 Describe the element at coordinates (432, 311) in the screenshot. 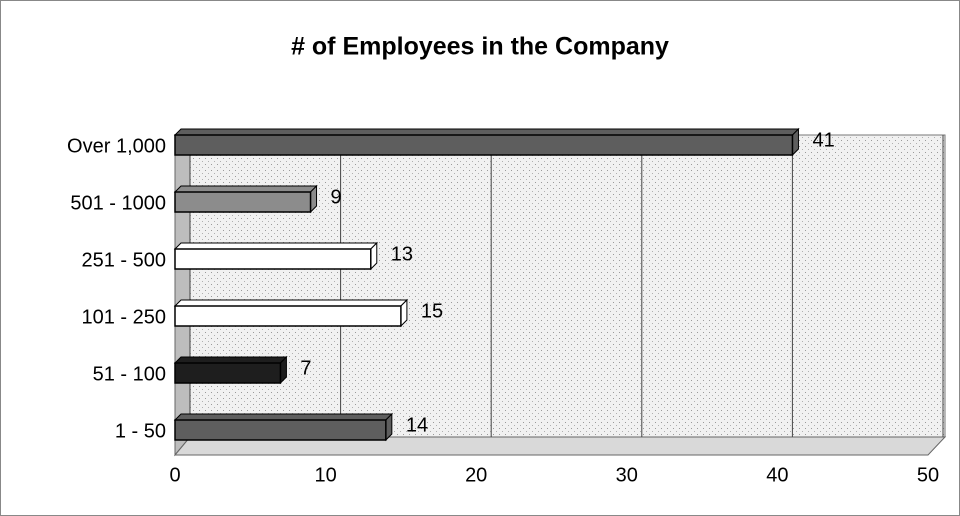

I see `data-label: 15` at that location.